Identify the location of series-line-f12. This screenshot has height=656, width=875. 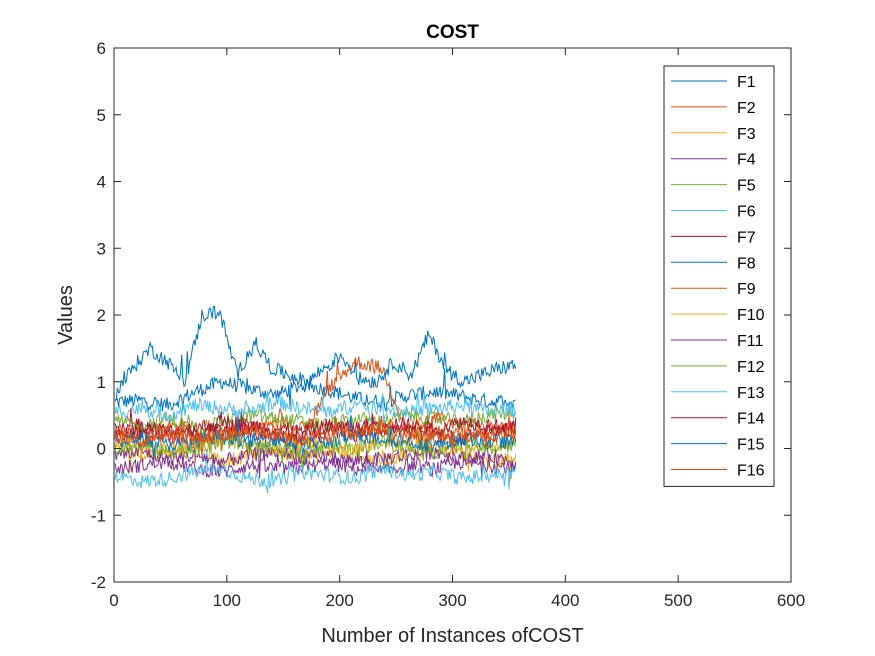
(315, 445).